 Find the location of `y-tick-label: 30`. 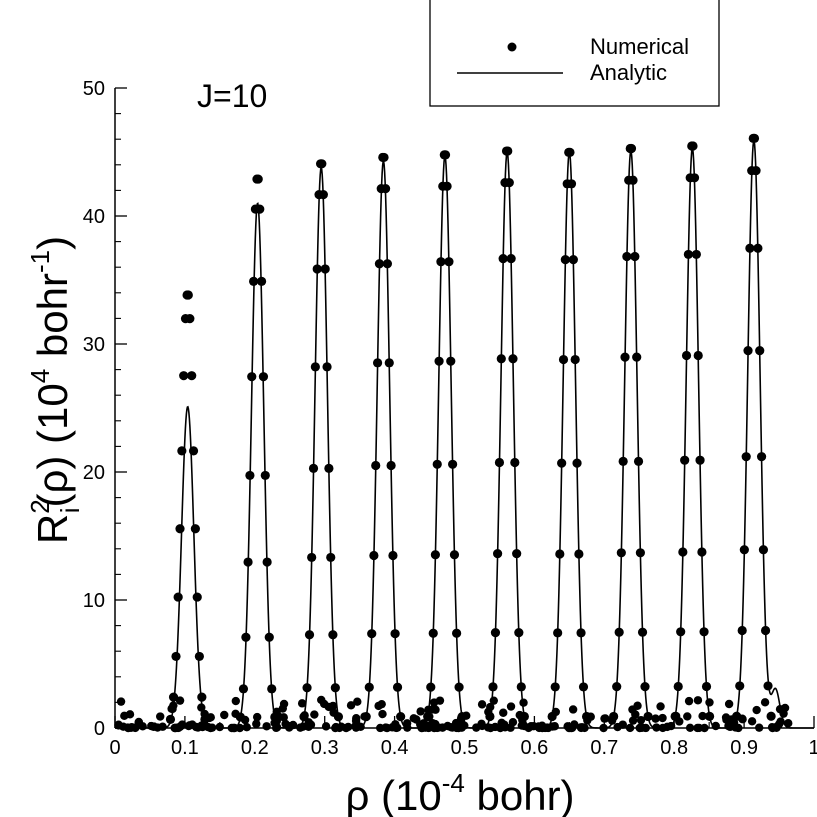

y-tick-label: 30 is located at coordinates (94, 345).